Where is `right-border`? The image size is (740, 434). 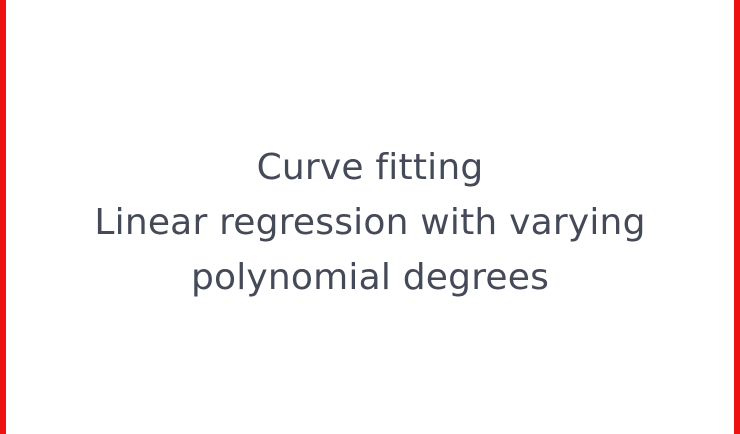 right-border is located at coordinates (737, 217).